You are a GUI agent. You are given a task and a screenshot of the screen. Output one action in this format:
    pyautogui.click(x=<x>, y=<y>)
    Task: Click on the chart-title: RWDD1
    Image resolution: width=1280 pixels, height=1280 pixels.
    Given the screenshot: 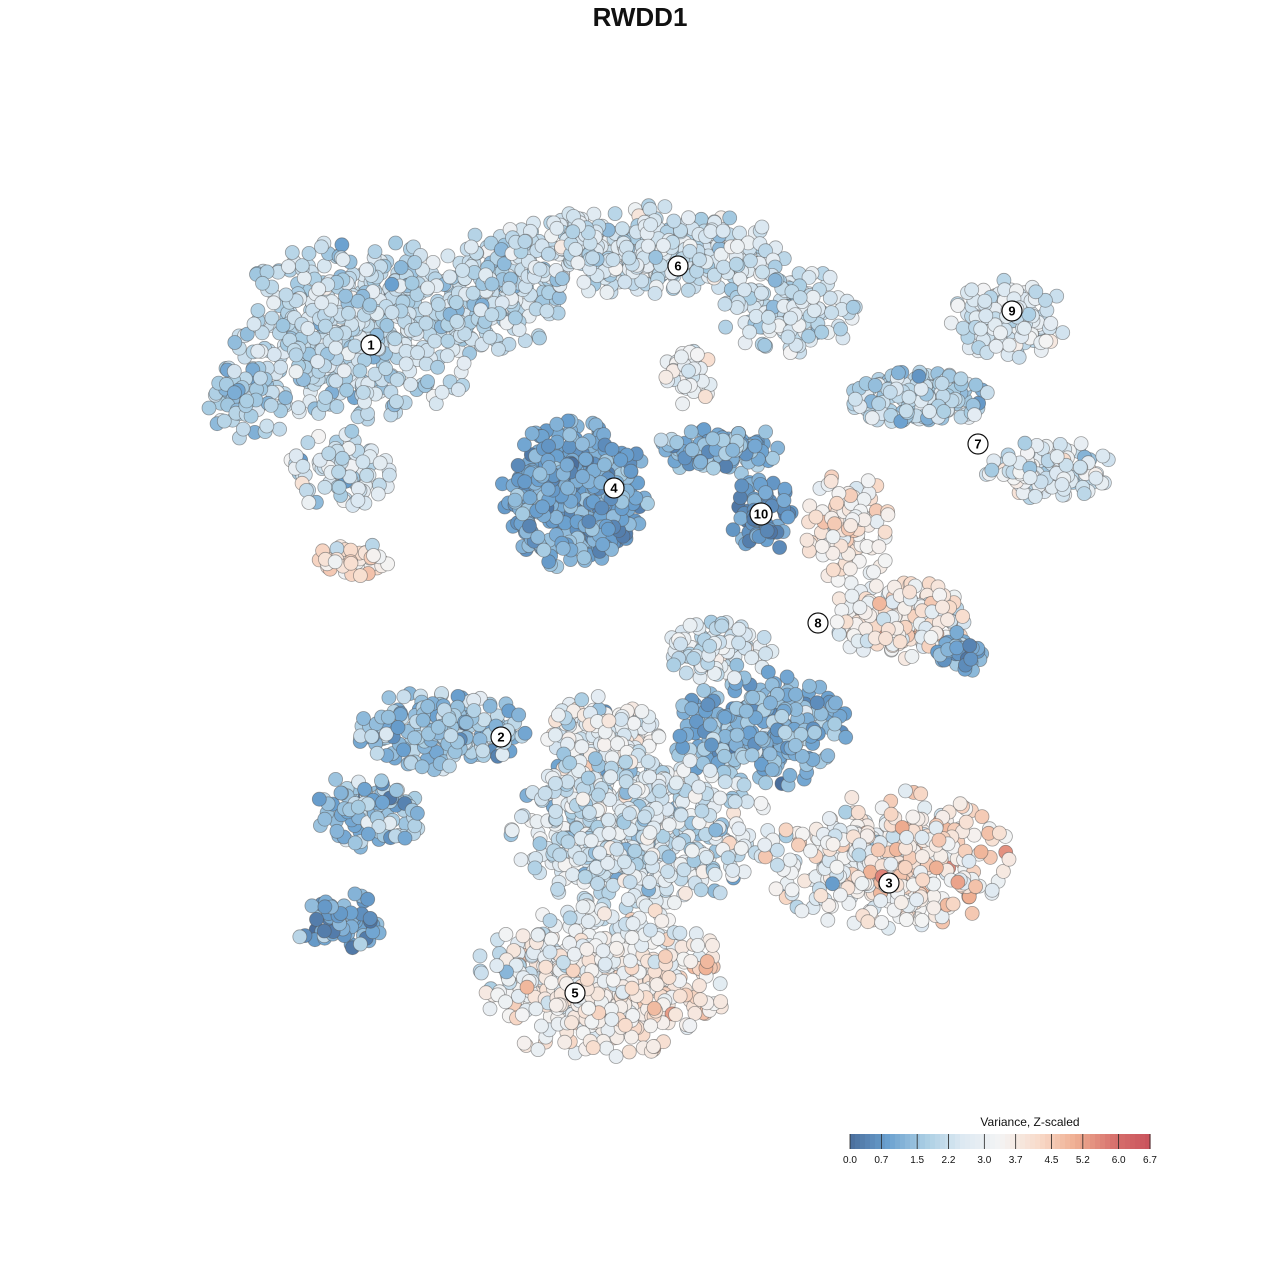 What is the action you would take?
    pyautogui.click(x=640, y=17)
    